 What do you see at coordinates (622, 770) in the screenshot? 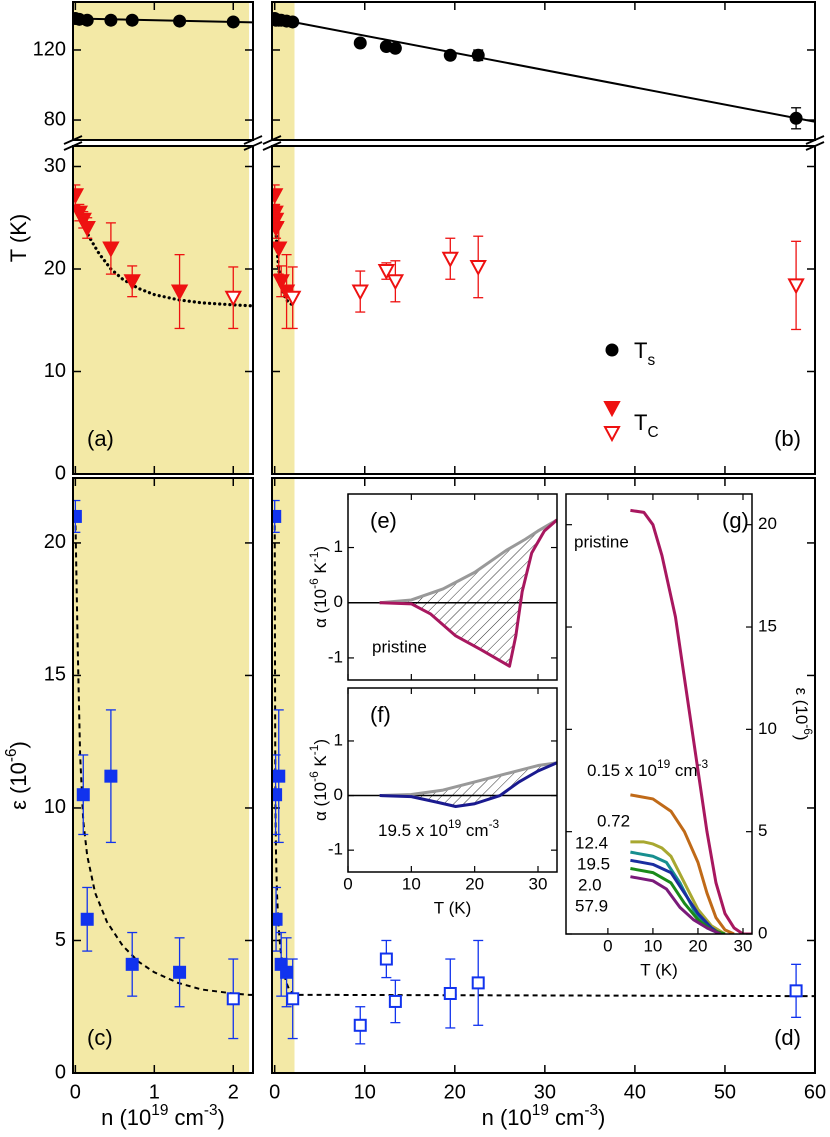
I see `text-part: 0.15 x 10` at bounding box center [622, 770].